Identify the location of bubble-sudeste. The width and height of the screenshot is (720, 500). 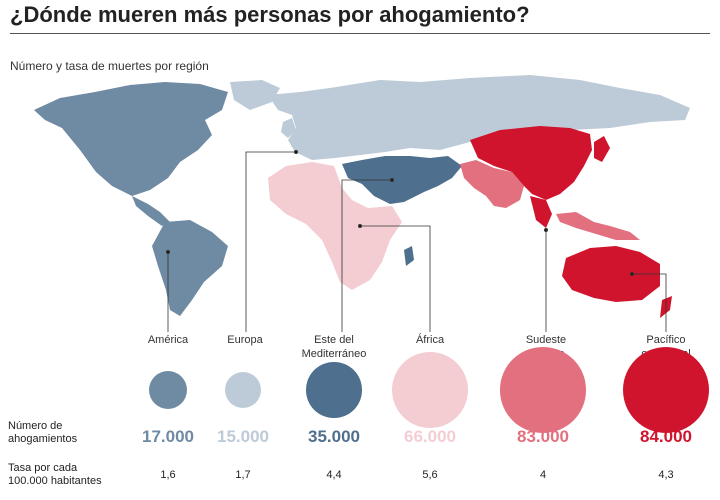
(543, 390).